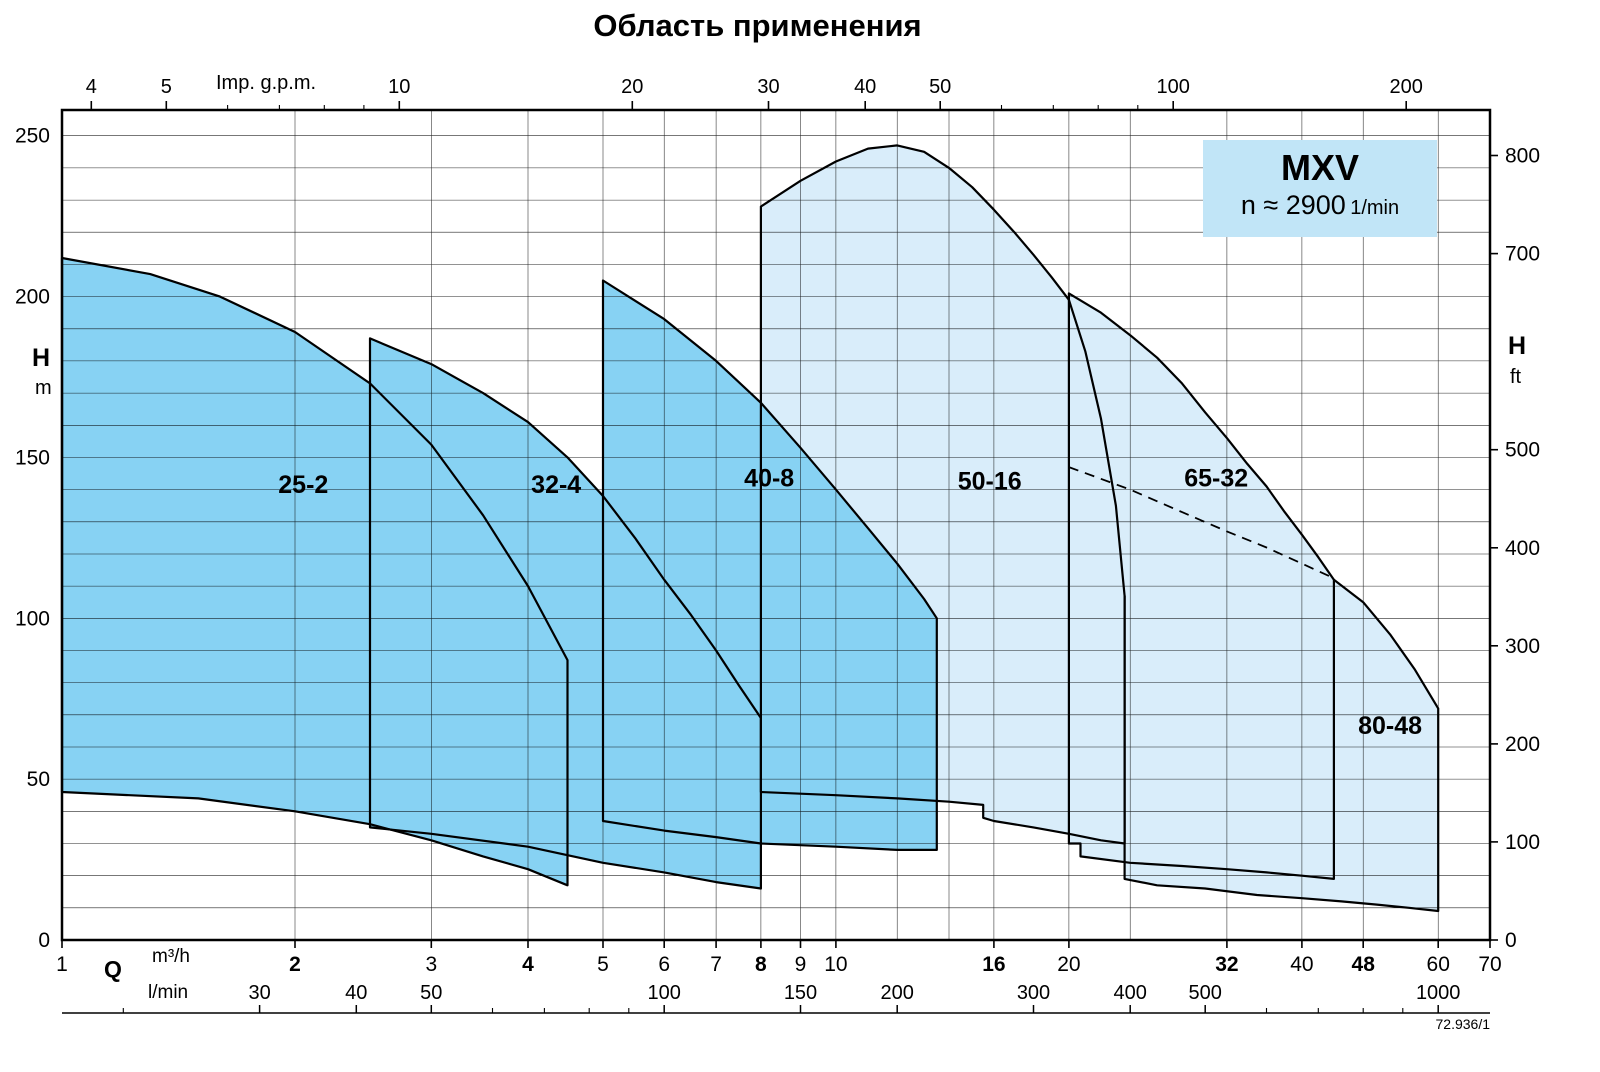 This screenshot has height=1072, width=1600. I want to click on dashed-limit-line, so click(1199, 522).